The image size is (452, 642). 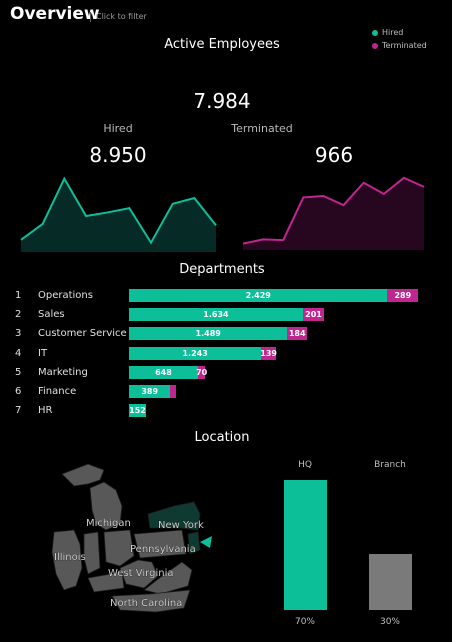 What do you see at coordinates (390, 465) in the screenshot?
I see `branch-column-label: Branch` at bounding box center [390, 465].